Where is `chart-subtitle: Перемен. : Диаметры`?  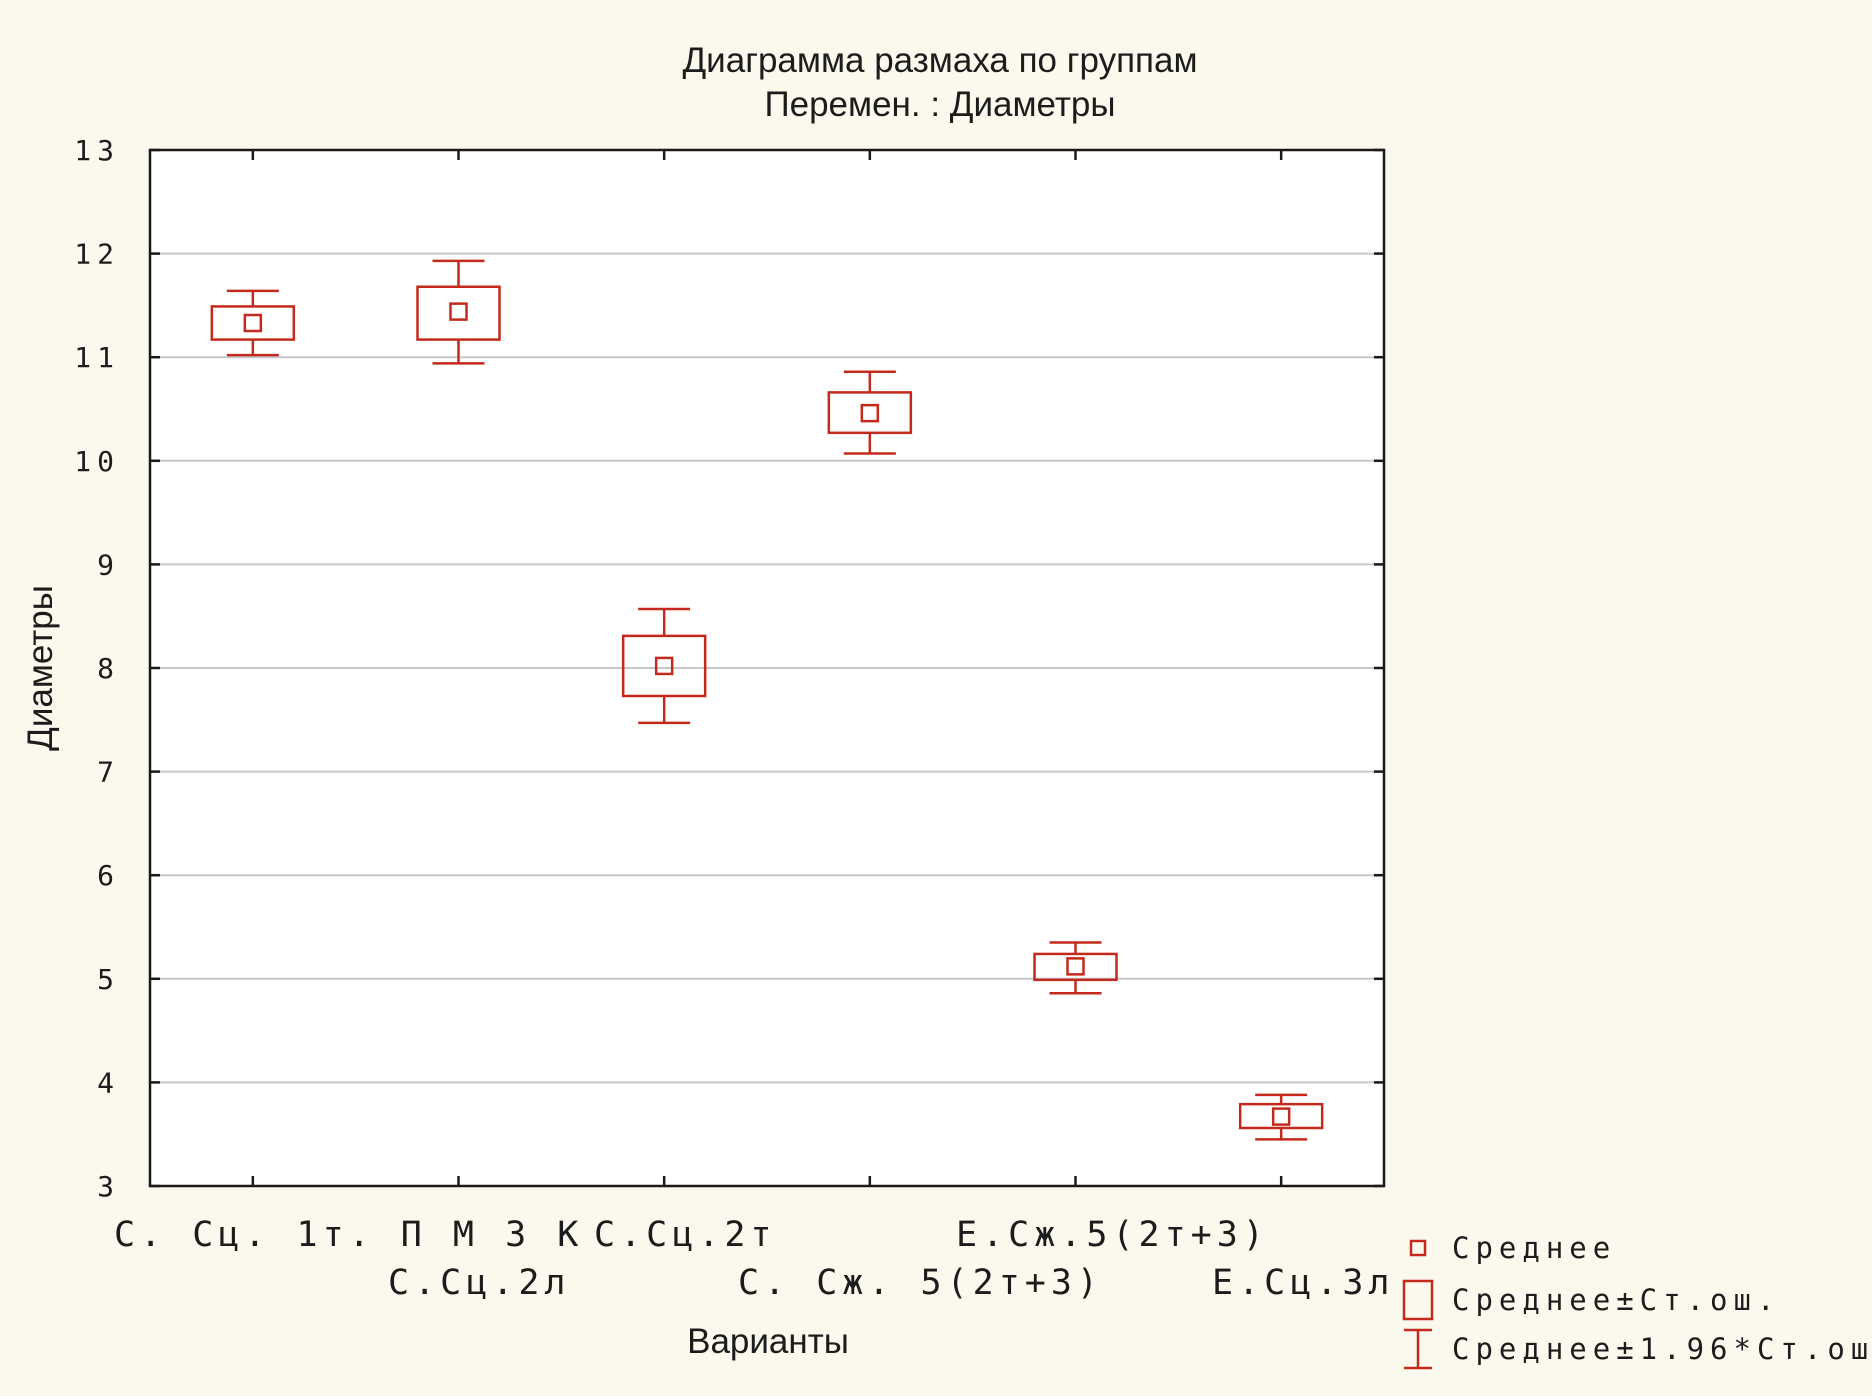
chart-subtitle: Перемен. : Диаметры is located at coordinates (939, 104).